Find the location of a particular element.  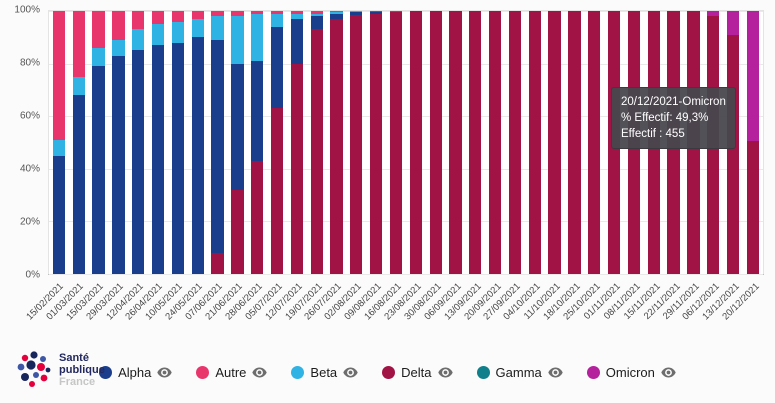

bar-05/07/2021 is located at coordinates (277, 142).